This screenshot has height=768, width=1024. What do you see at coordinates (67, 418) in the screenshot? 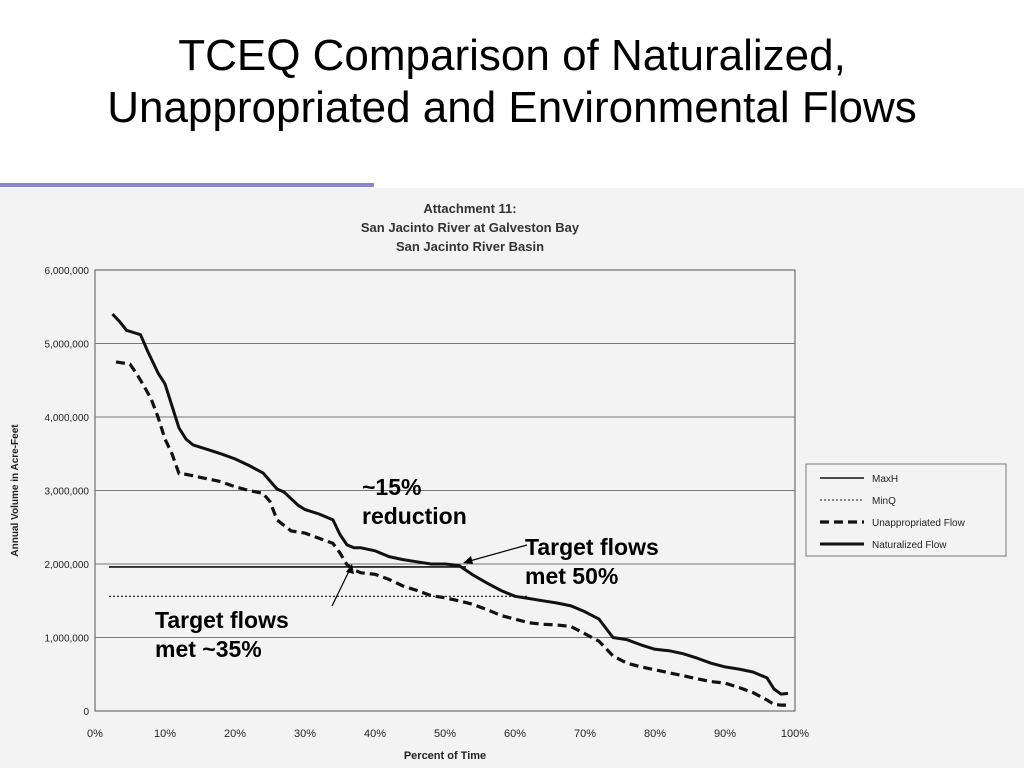
I see `y-tick-label: 4,000,000` at bounding box center [67, 418].